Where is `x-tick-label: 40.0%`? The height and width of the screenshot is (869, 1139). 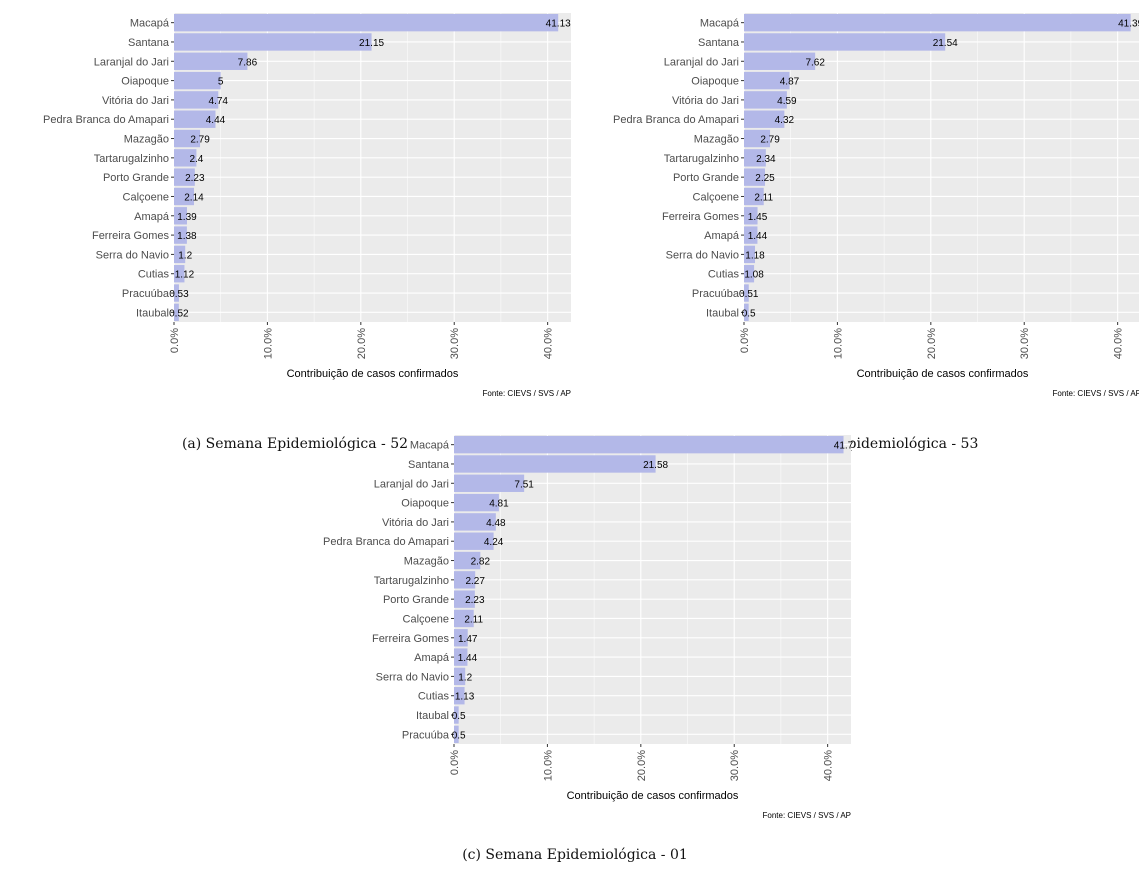 x-tick-label: 40.0% is located at coordinates (549, 343).